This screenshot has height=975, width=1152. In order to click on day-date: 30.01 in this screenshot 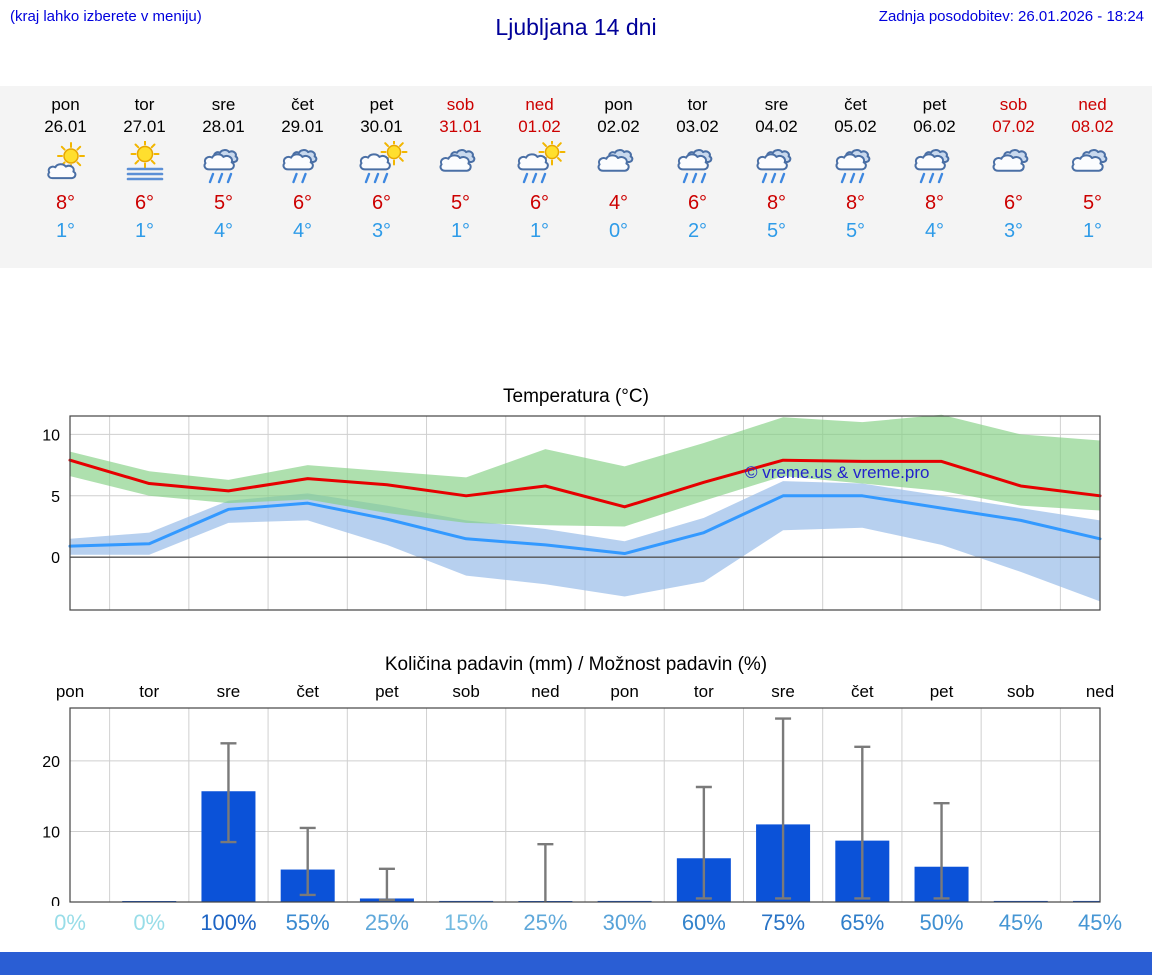, I will do `click(381, 126)`.